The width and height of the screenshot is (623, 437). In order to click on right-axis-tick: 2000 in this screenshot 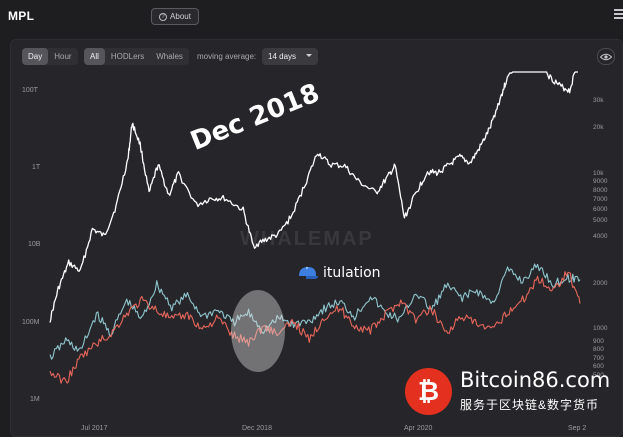, I will do `click(600, 283)`.